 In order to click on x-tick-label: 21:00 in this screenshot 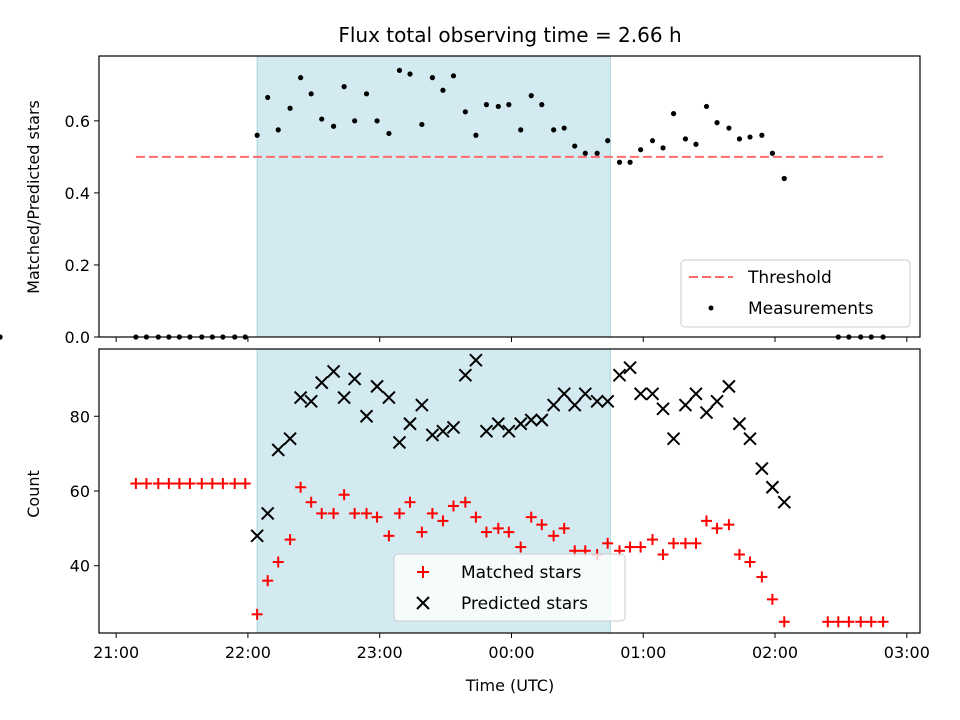, I will do `click(116, 652)`.